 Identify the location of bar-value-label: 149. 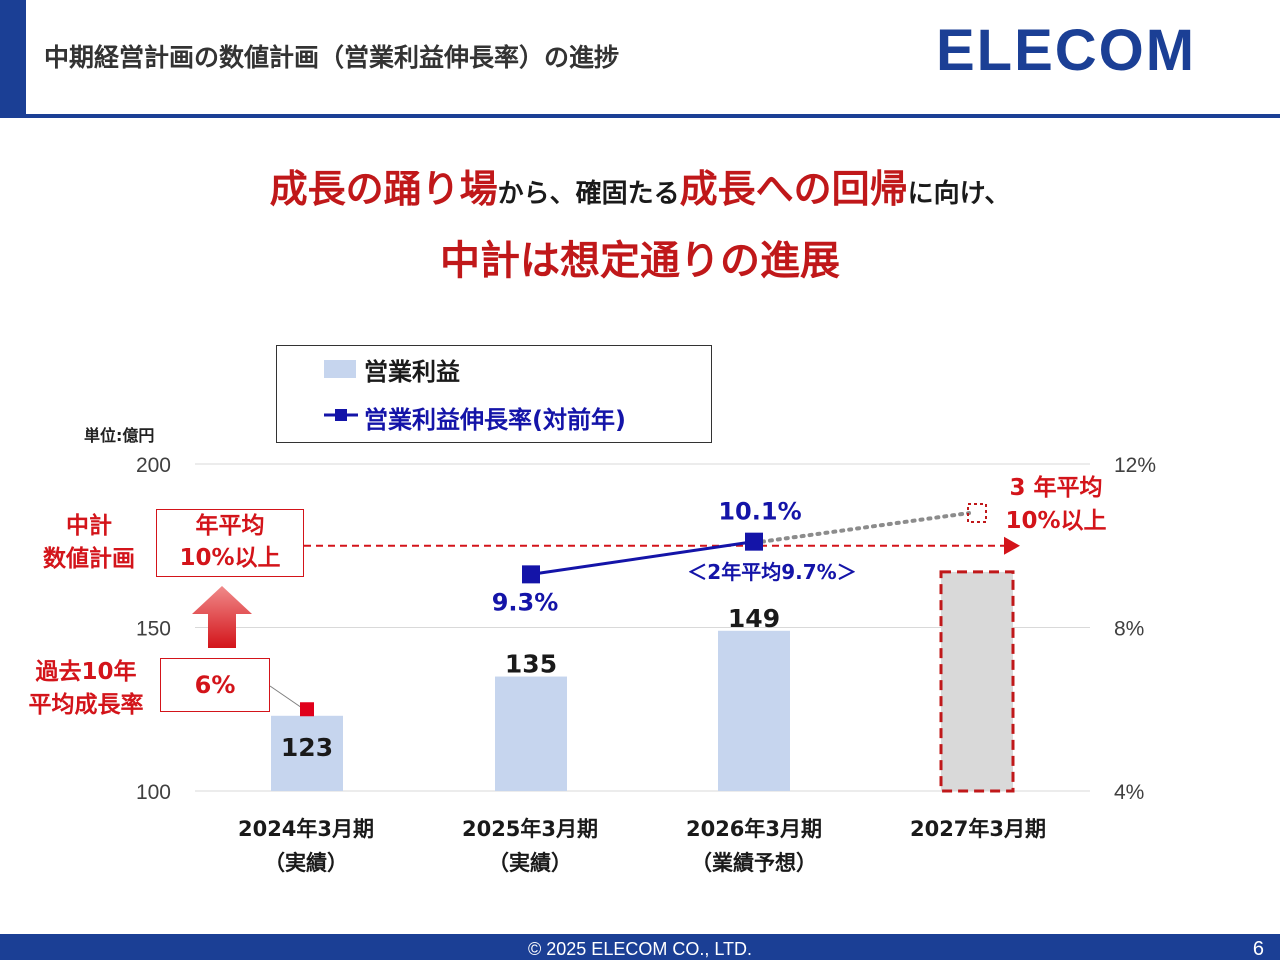
(754, 618).